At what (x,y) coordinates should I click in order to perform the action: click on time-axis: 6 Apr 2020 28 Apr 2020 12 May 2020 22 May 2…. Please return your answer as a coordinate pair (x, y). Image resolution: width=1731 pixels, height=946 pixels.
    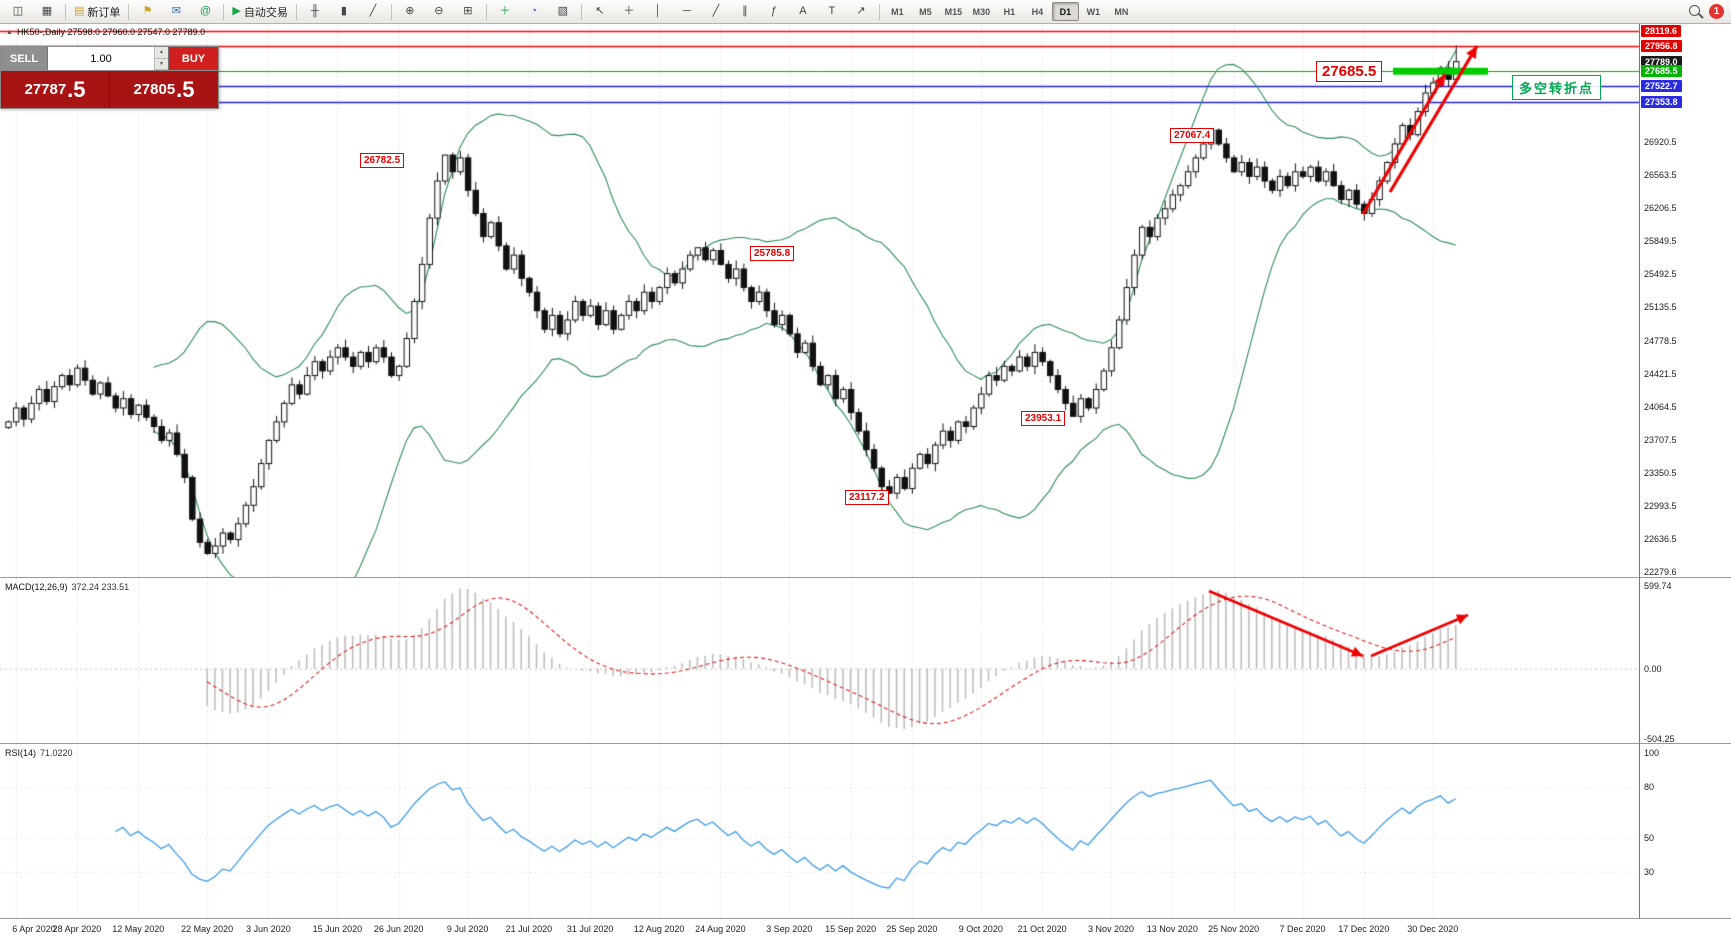
    Looking at the image, I should click on (865, 932).